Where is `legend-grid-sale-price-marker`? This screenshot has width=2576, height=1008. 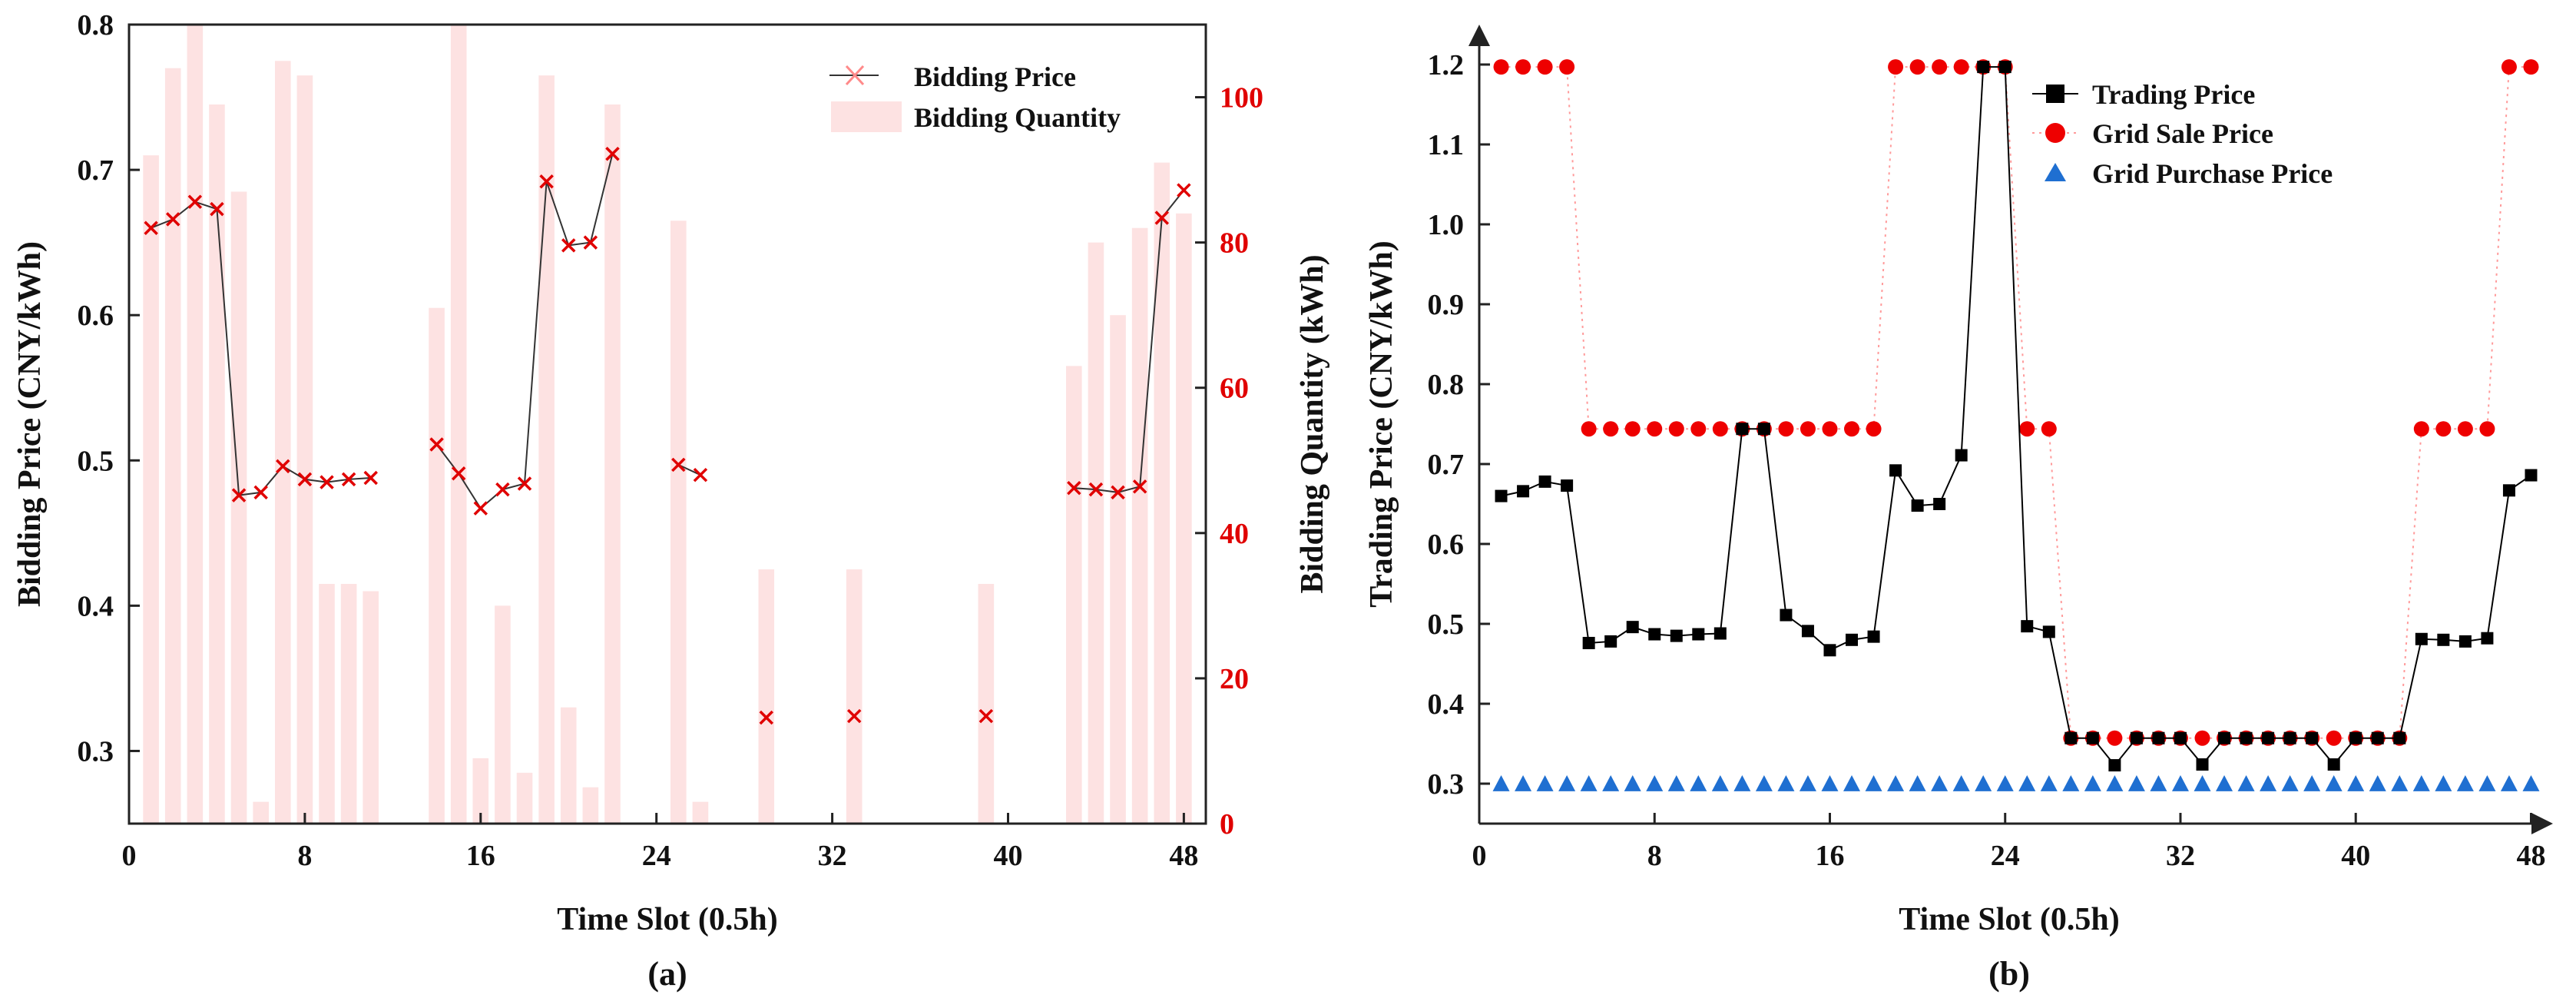
legend-grid-sale-price-marker is located at coordinates (2055, 133).